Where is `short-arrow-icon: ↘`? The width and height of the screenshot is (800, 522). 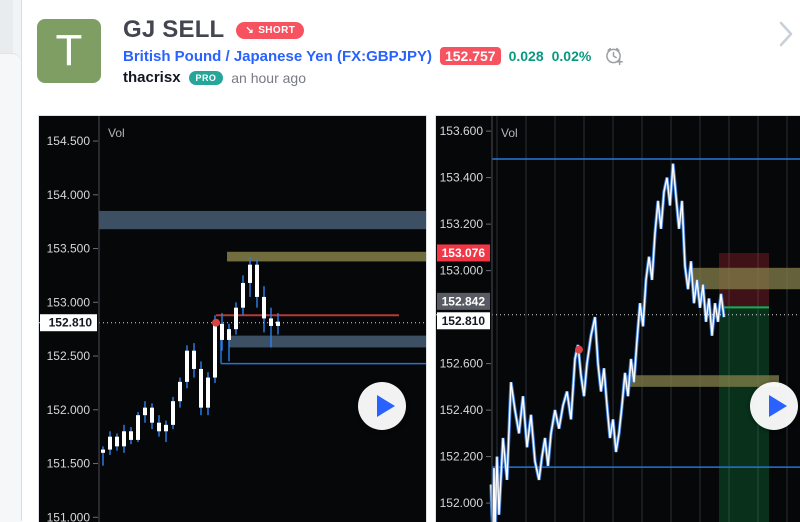 short-arrow-icon: ↘ is located at coordinates (250, 30).